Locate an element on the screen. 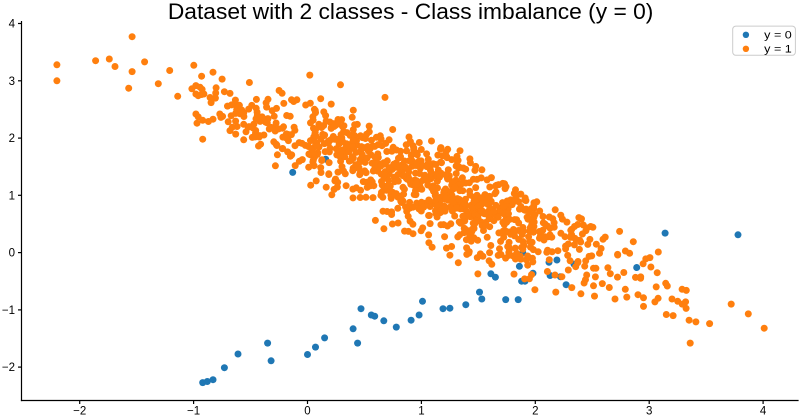 This screenshot has height=417, width=800. svg-text: y = 1 is located at coordinates (778, 50).